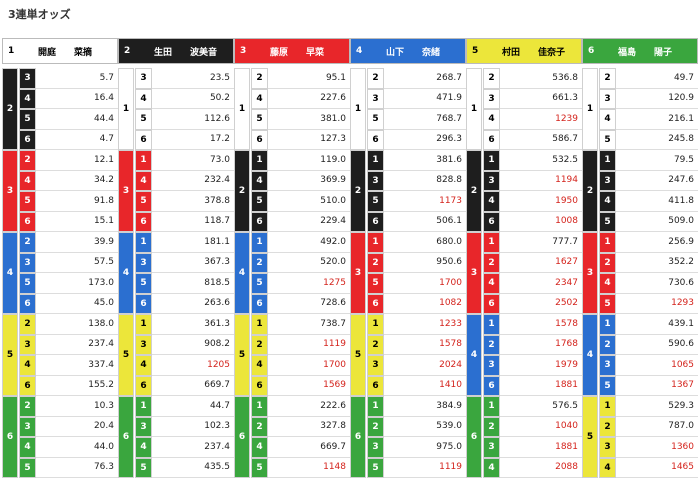 The width and height of the screenshot is (700, 480). What do you see at coordinates (77, 468) in the screenshot?
I see `odds-value: 76.3` at bounding box center [77, 468].